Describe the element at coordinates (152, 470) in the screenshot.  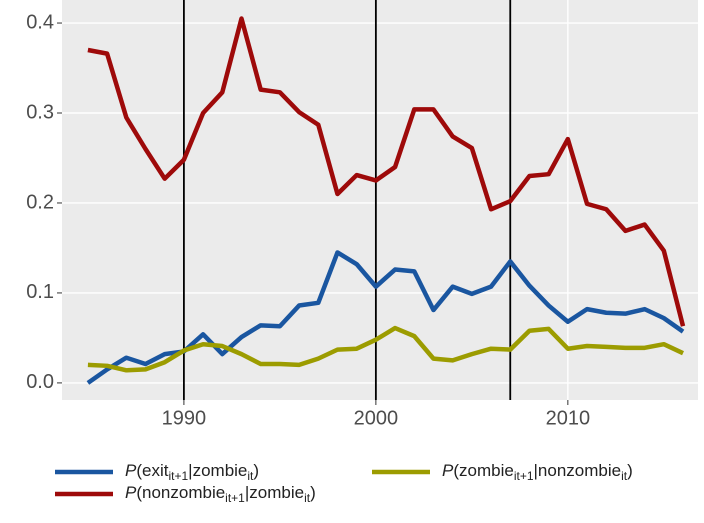
I see `legend-label-part: (exit` at that location.